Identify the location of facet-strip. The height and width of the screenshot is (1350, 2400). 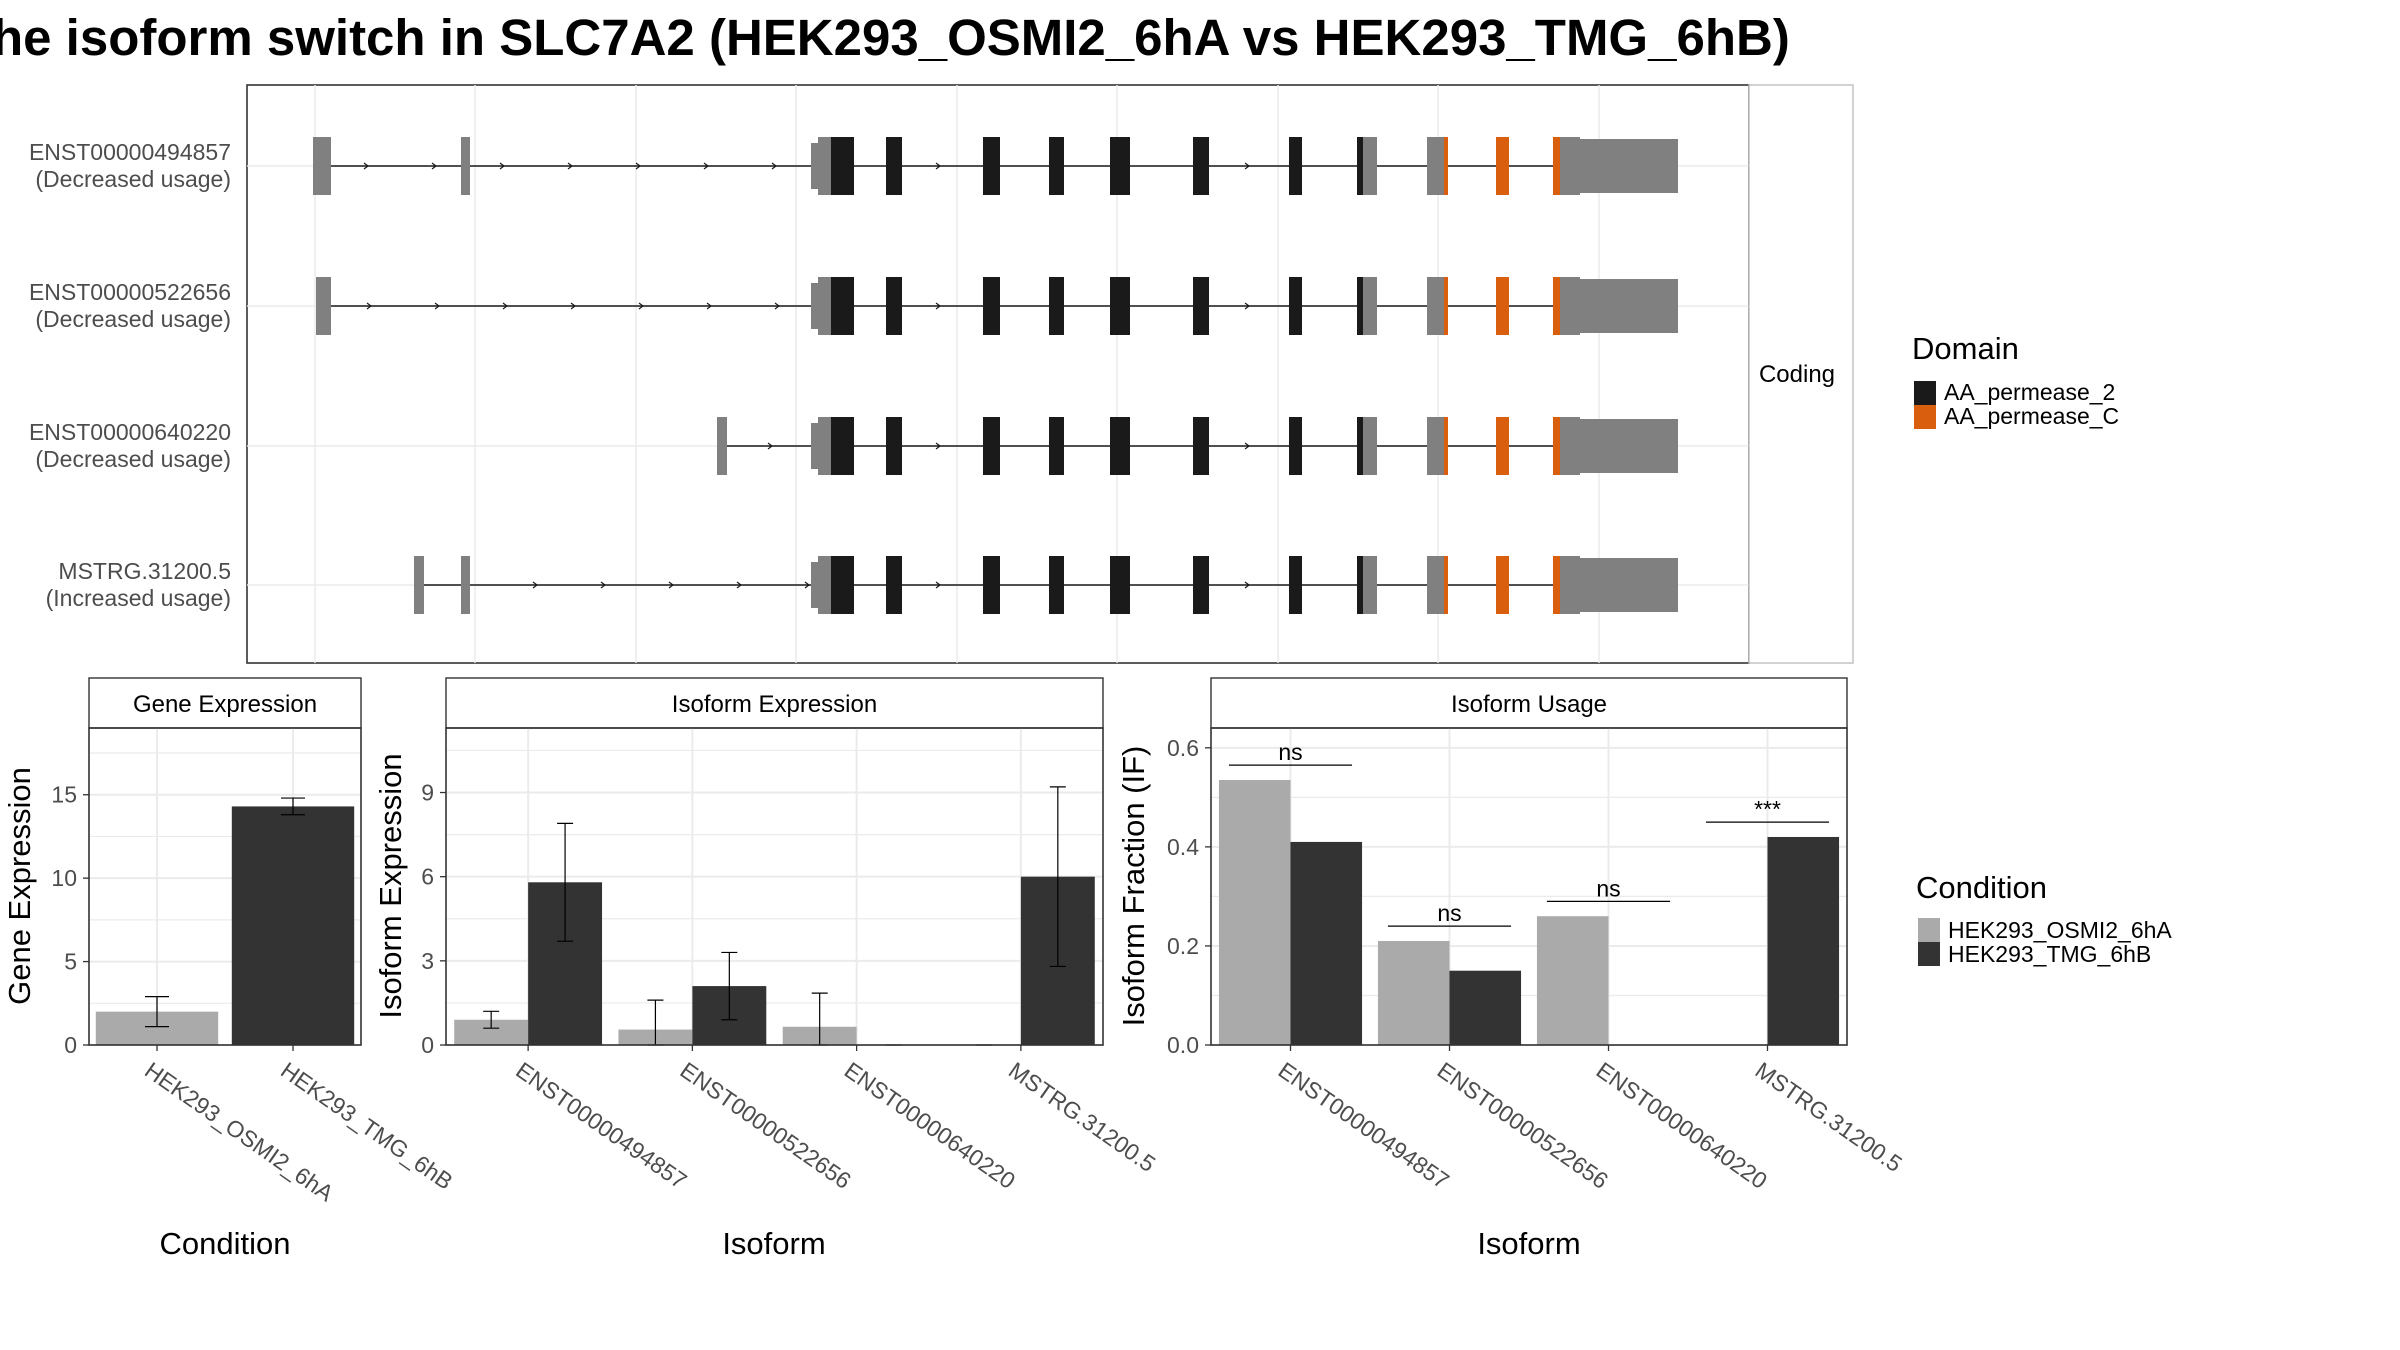
(1801, 374).